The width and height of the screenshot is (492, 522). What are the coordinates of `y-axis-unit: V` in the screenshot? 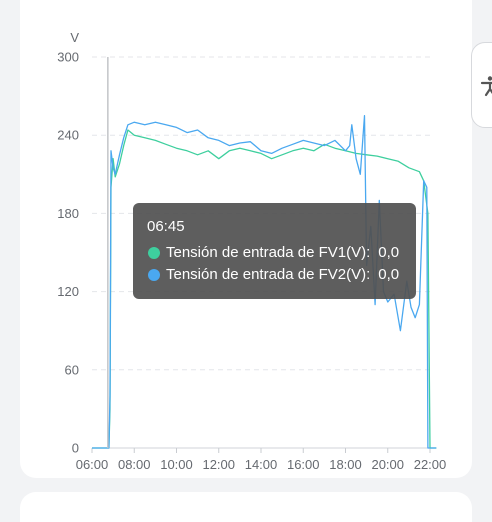 It's located at (74, 37).